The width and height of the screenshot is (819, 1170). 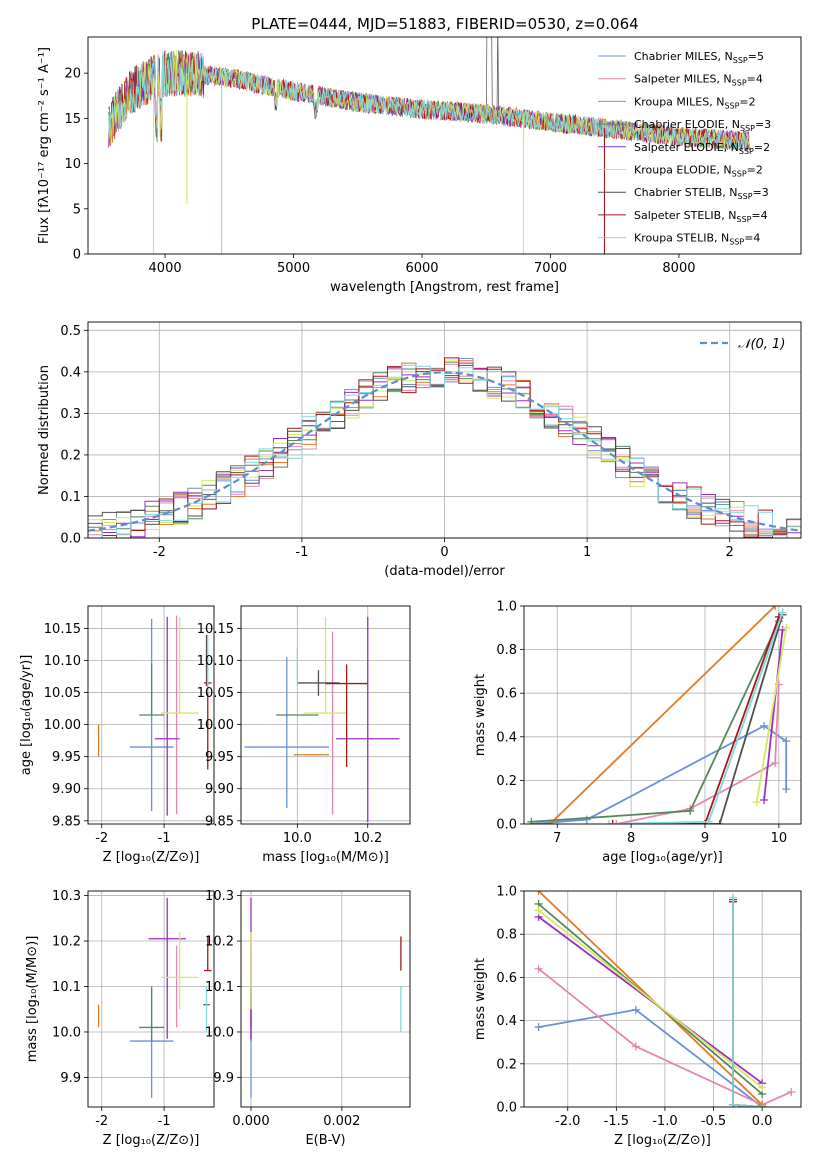 I want to click on legend-label: Chabrier STELIB, NSSP=3, so click(x=701, y=193).